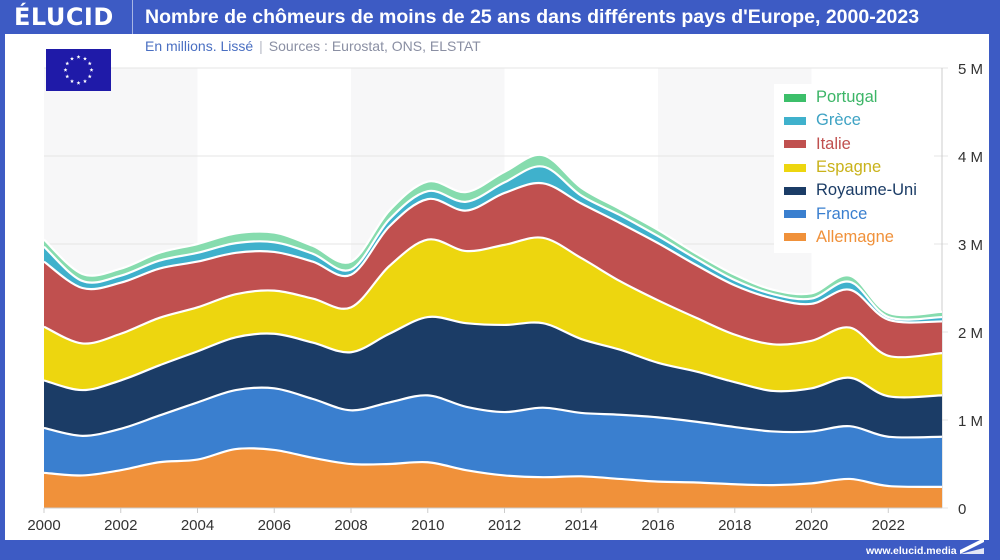  What do you see at coordinates (504, 525) in the screenshot?
I see `x-tick-label: 2012` at bounding box center [504, 525].